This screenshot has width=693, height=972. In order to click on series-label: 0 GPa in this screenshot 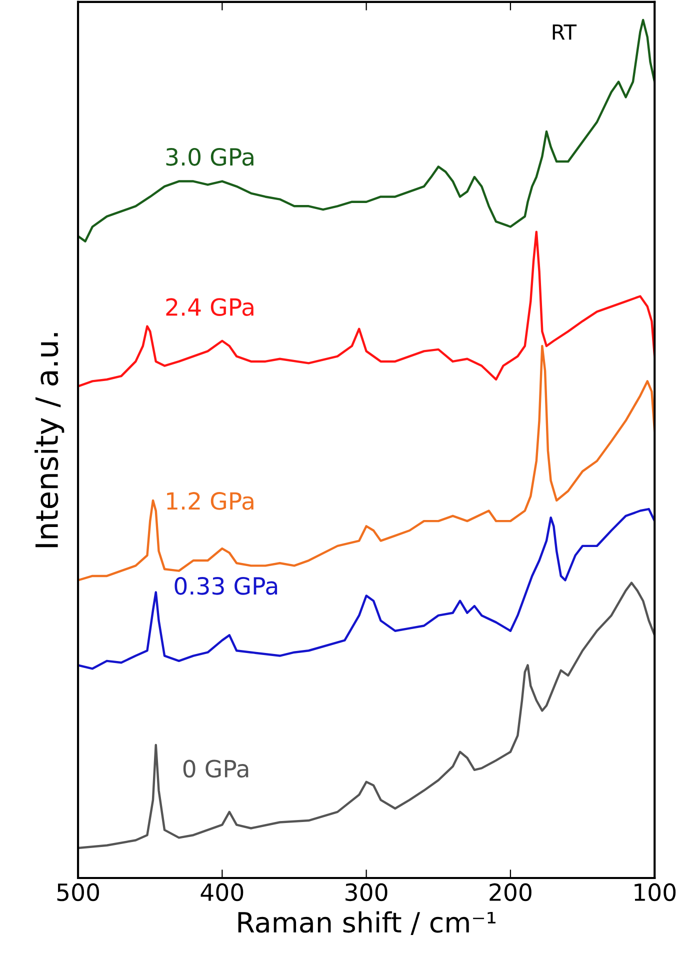, I will do `click(215, 769)`.